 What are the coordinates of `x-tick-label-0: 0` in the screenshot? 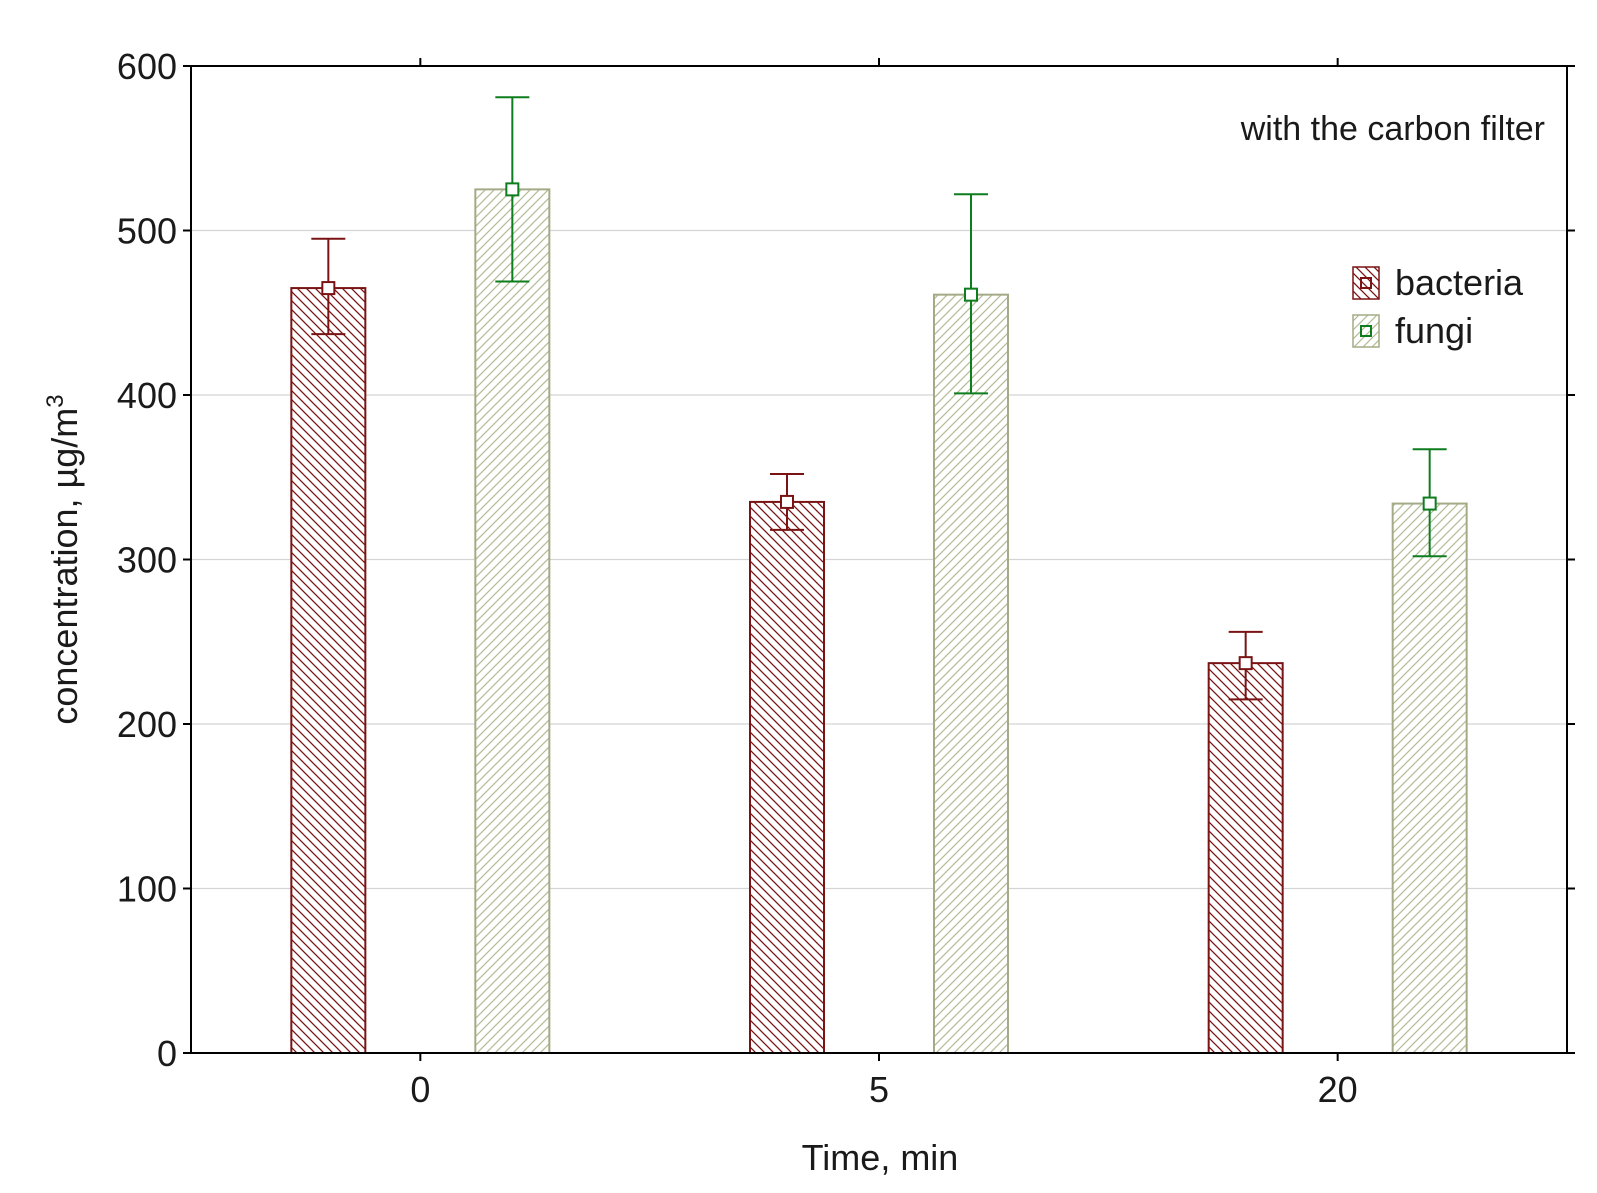 It's located at (420, 1089).